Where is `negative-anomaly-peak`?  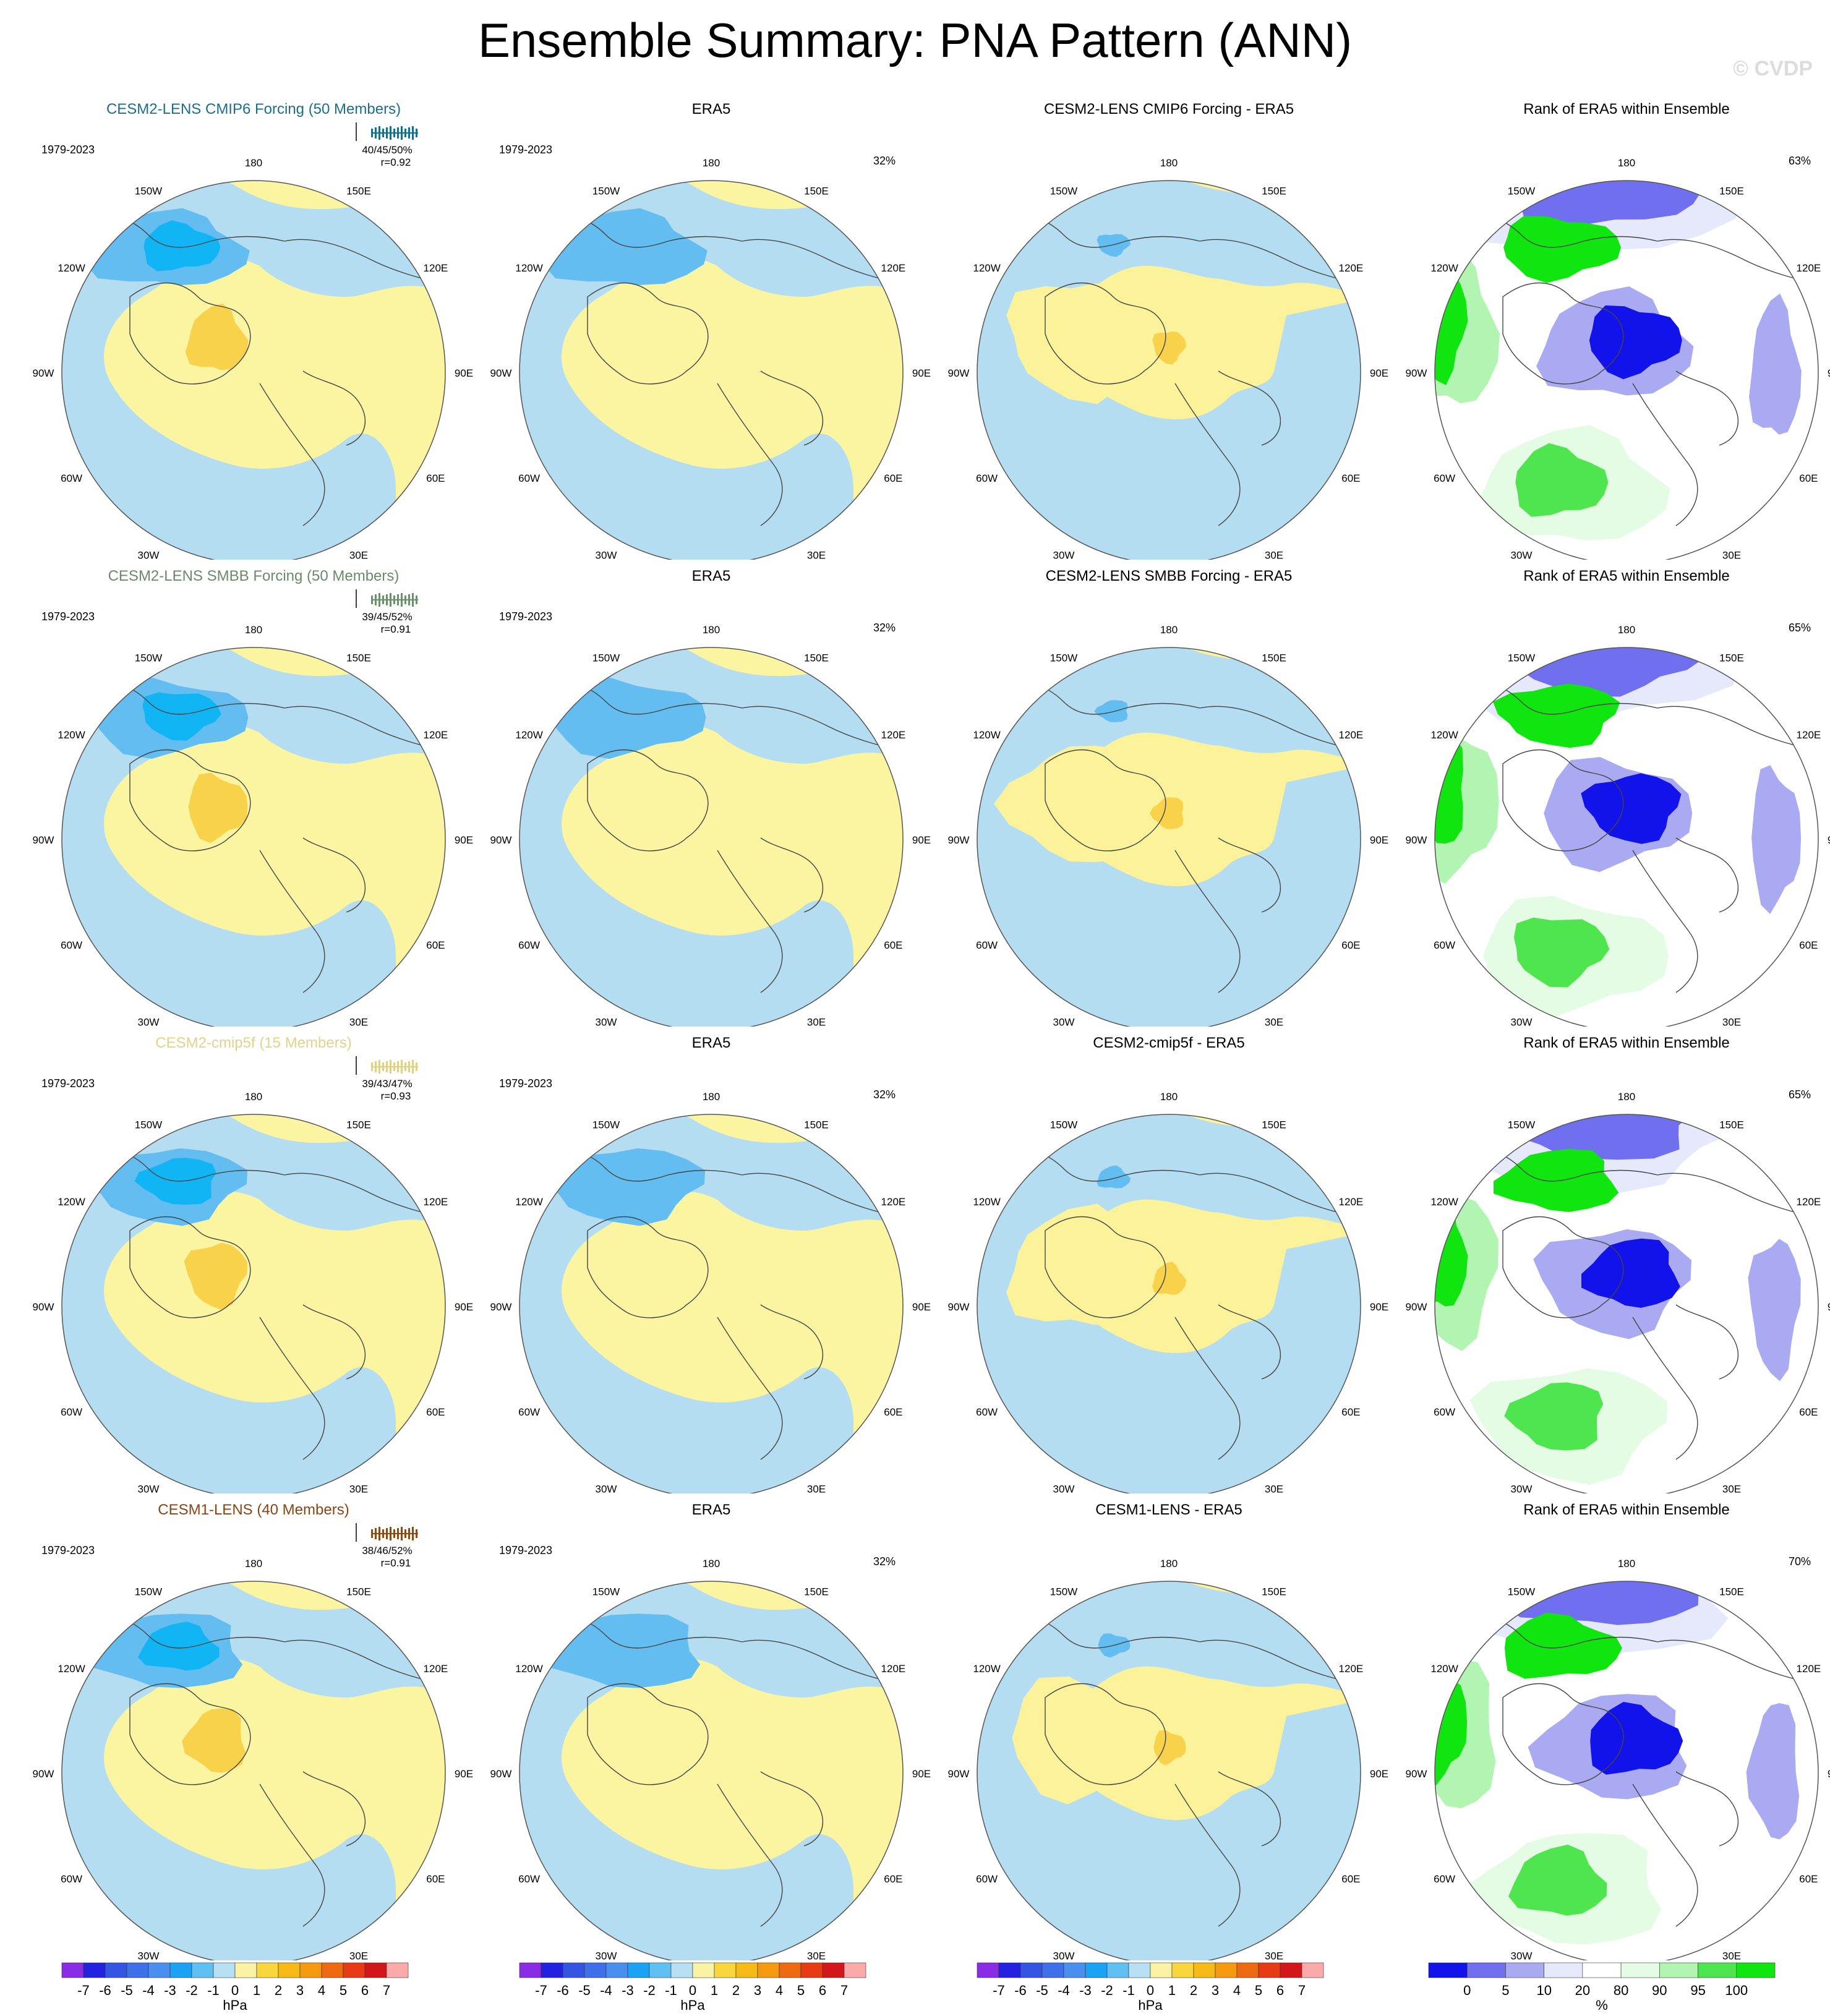 negative-anomaly-peak is located at coordinates (181, 716).